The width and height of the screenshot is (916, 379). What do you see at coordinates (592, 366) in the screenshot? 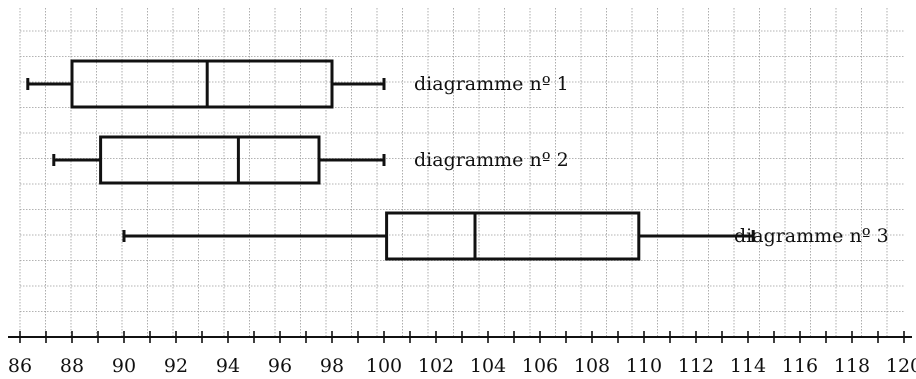
I see `x-tick-label: 108` at bounding box center [592, 366].